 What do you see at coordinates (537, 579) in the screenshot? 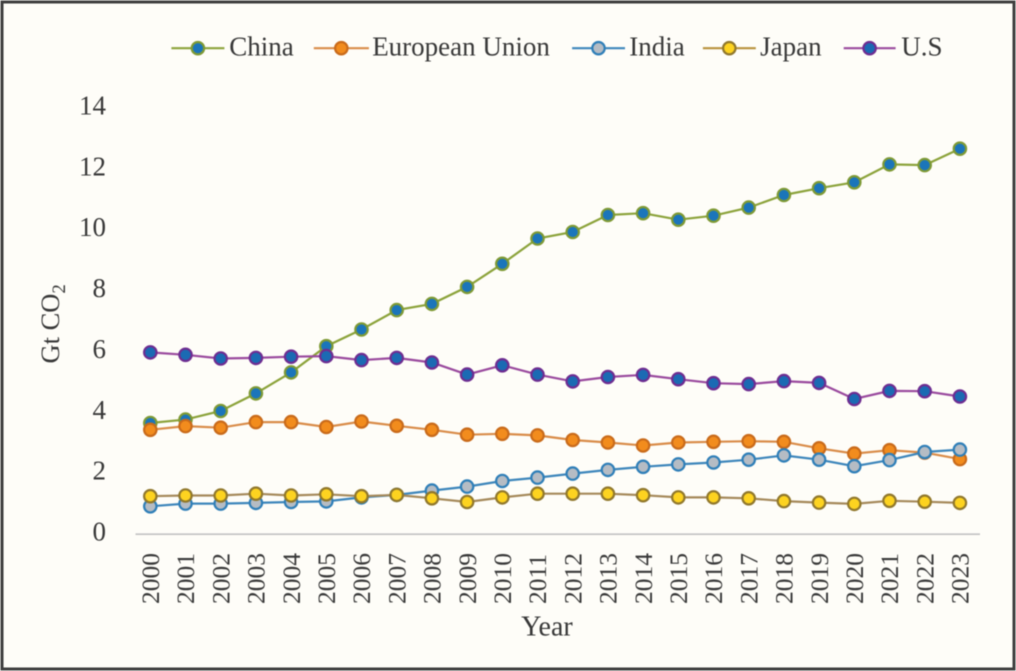
I see `svg-text: 2011` at bounding box center [537, 579].